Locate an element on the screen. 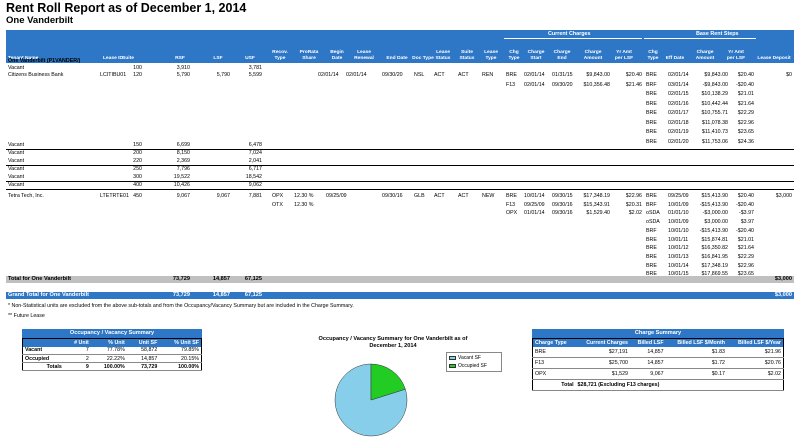  table-row: Total $28,721 (Excluding F13 charges) is located at coordinates (658, 385).